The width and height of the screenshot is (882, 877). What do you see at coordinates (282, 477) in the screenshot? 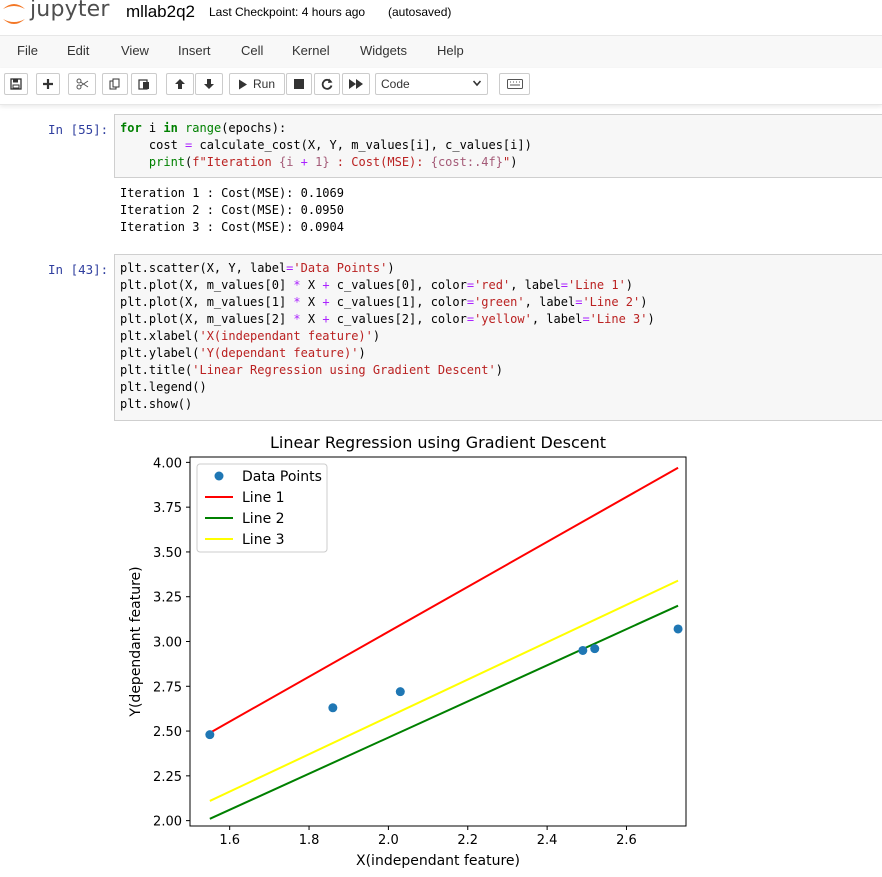
I see `legend-label: Data Points` at bounding box center [282, 477].